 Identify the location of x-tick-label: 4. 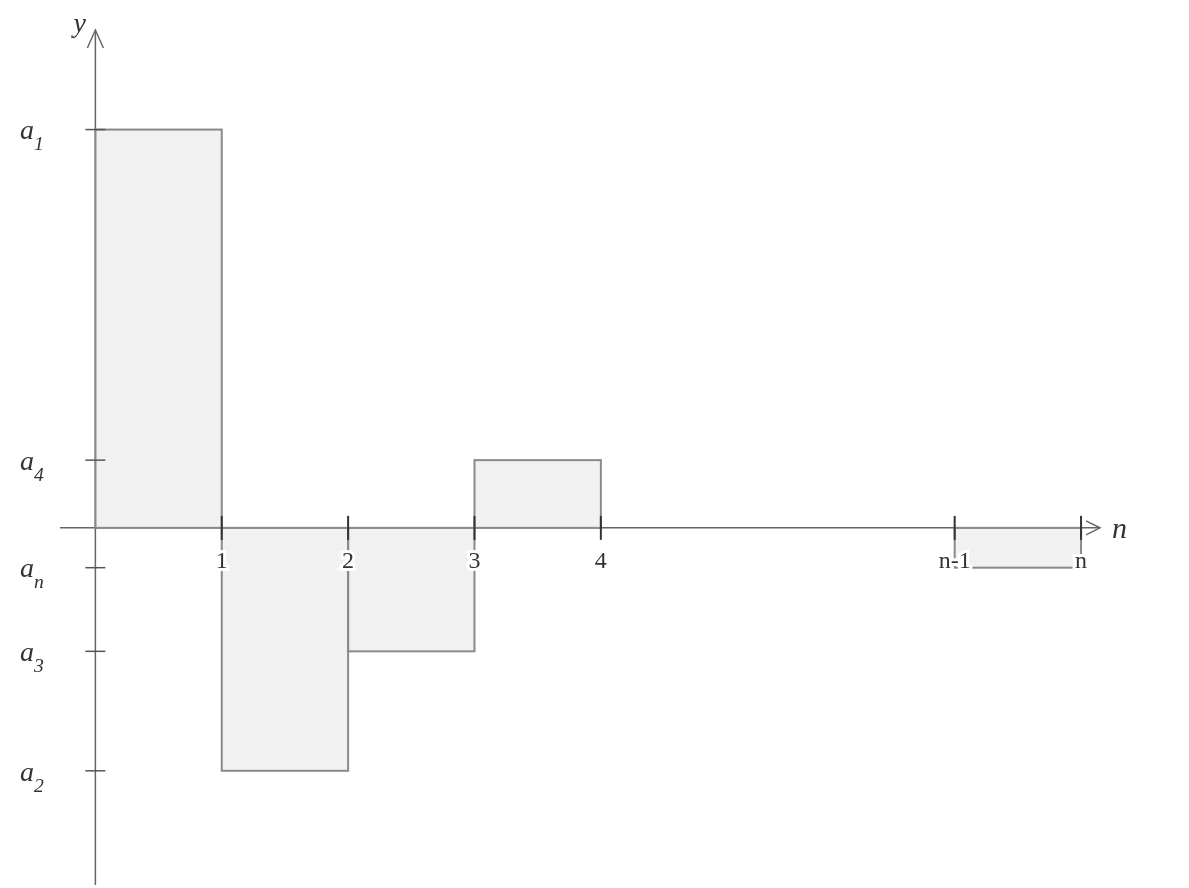
(600, 559).